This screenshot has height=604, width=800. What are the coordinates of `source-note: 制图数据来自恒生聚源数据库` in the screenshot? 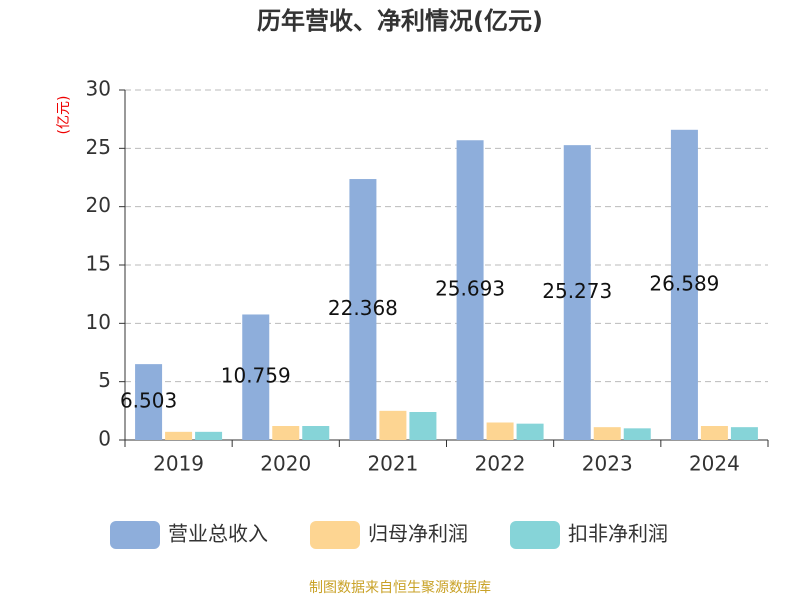 It's located at (400, 588).